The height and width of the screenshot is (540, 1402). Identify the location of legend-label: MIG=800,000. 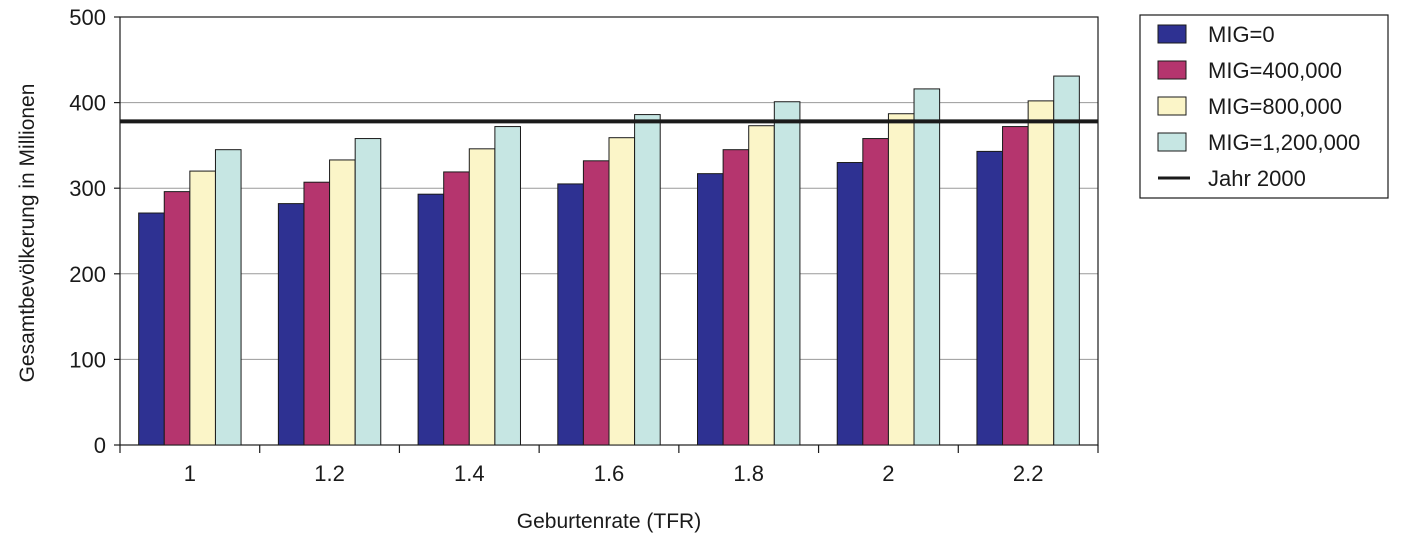
(1275, 106).